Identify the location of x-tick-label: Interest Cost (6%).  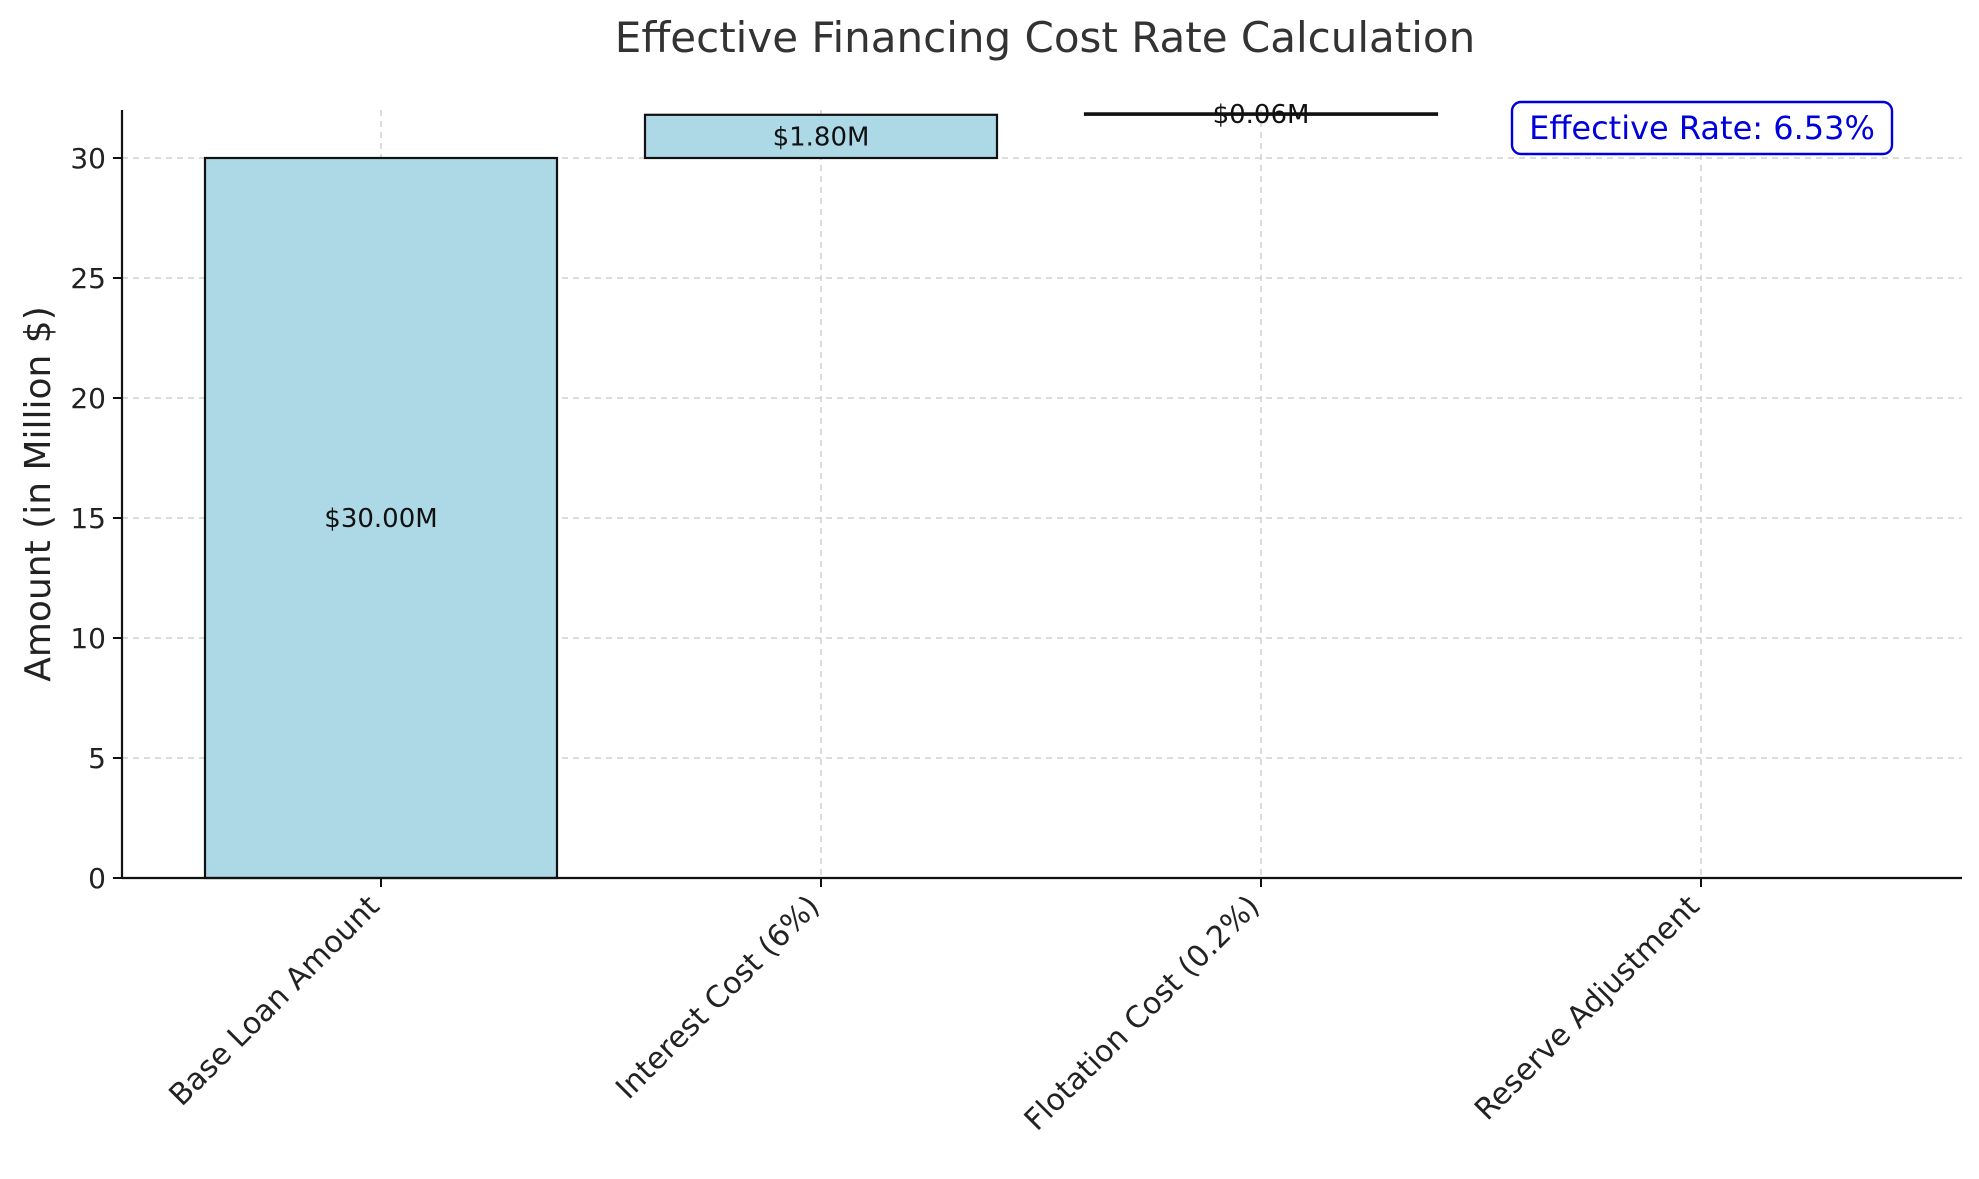
(717, 997).